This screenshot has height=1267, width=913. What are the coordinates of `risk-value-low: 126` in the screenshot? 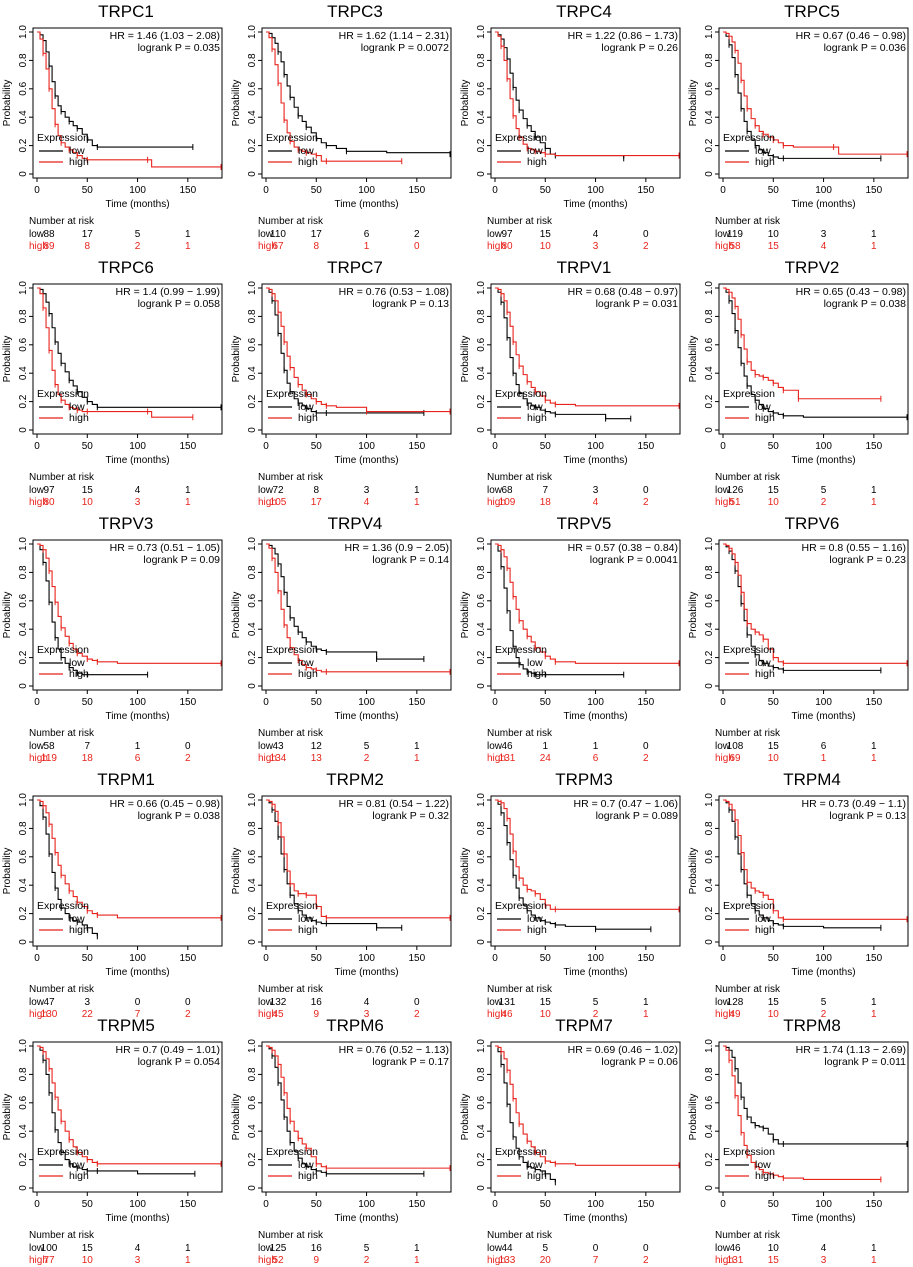 It's located at (735, 490).